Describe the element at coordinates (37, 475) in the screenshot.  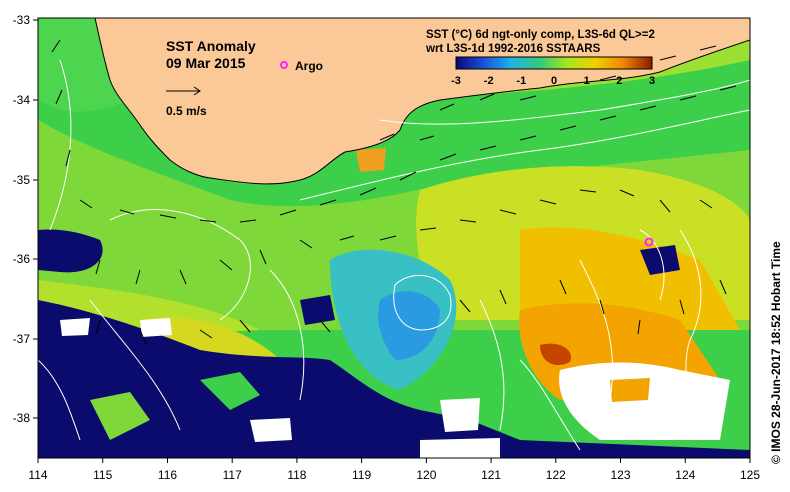
I see `x-tick-label: 114` at that location.